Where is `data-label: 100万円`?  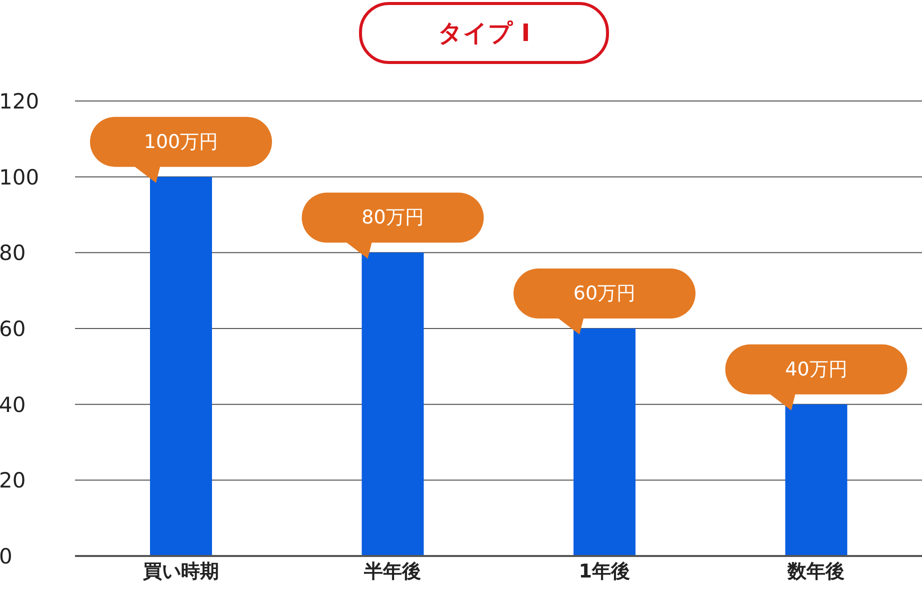
data-label: 100万円 is located at coordinates (181, 141).